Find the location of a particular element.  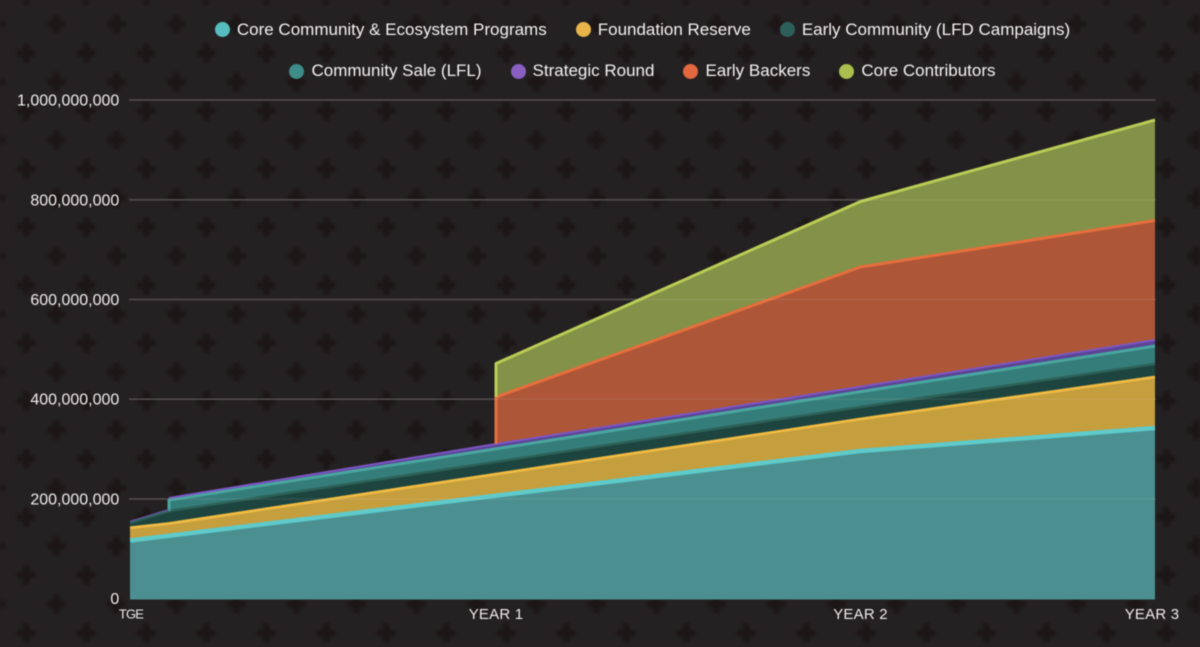

svg-text: 600,000,000 is located at coordinates (74, 300).